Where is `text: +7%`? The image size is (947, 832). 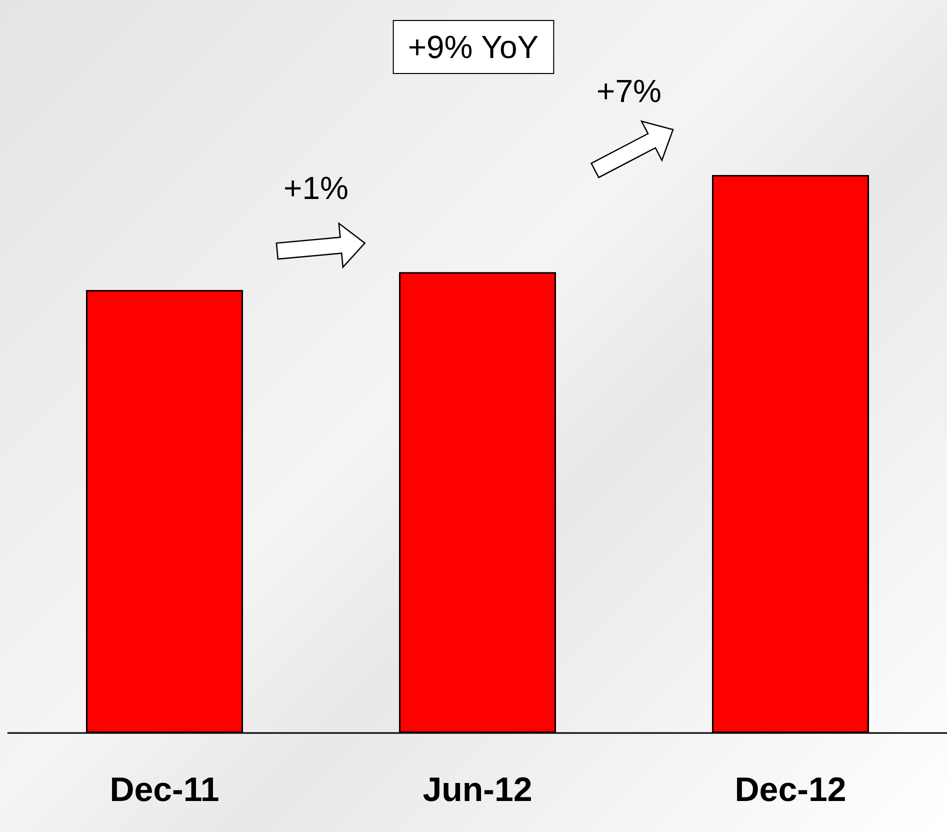
text: +7% is located at coordinates (629, 91).